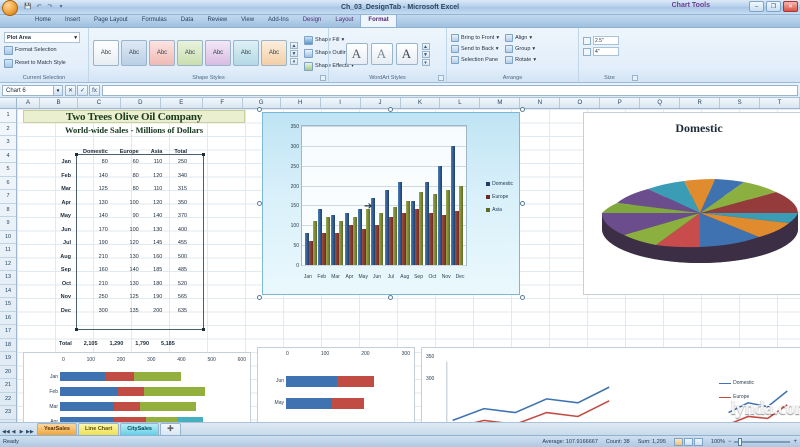  Describe the element at coordinates (67, 243) in the screenshot. I see `month-cell: Jul` at that location.